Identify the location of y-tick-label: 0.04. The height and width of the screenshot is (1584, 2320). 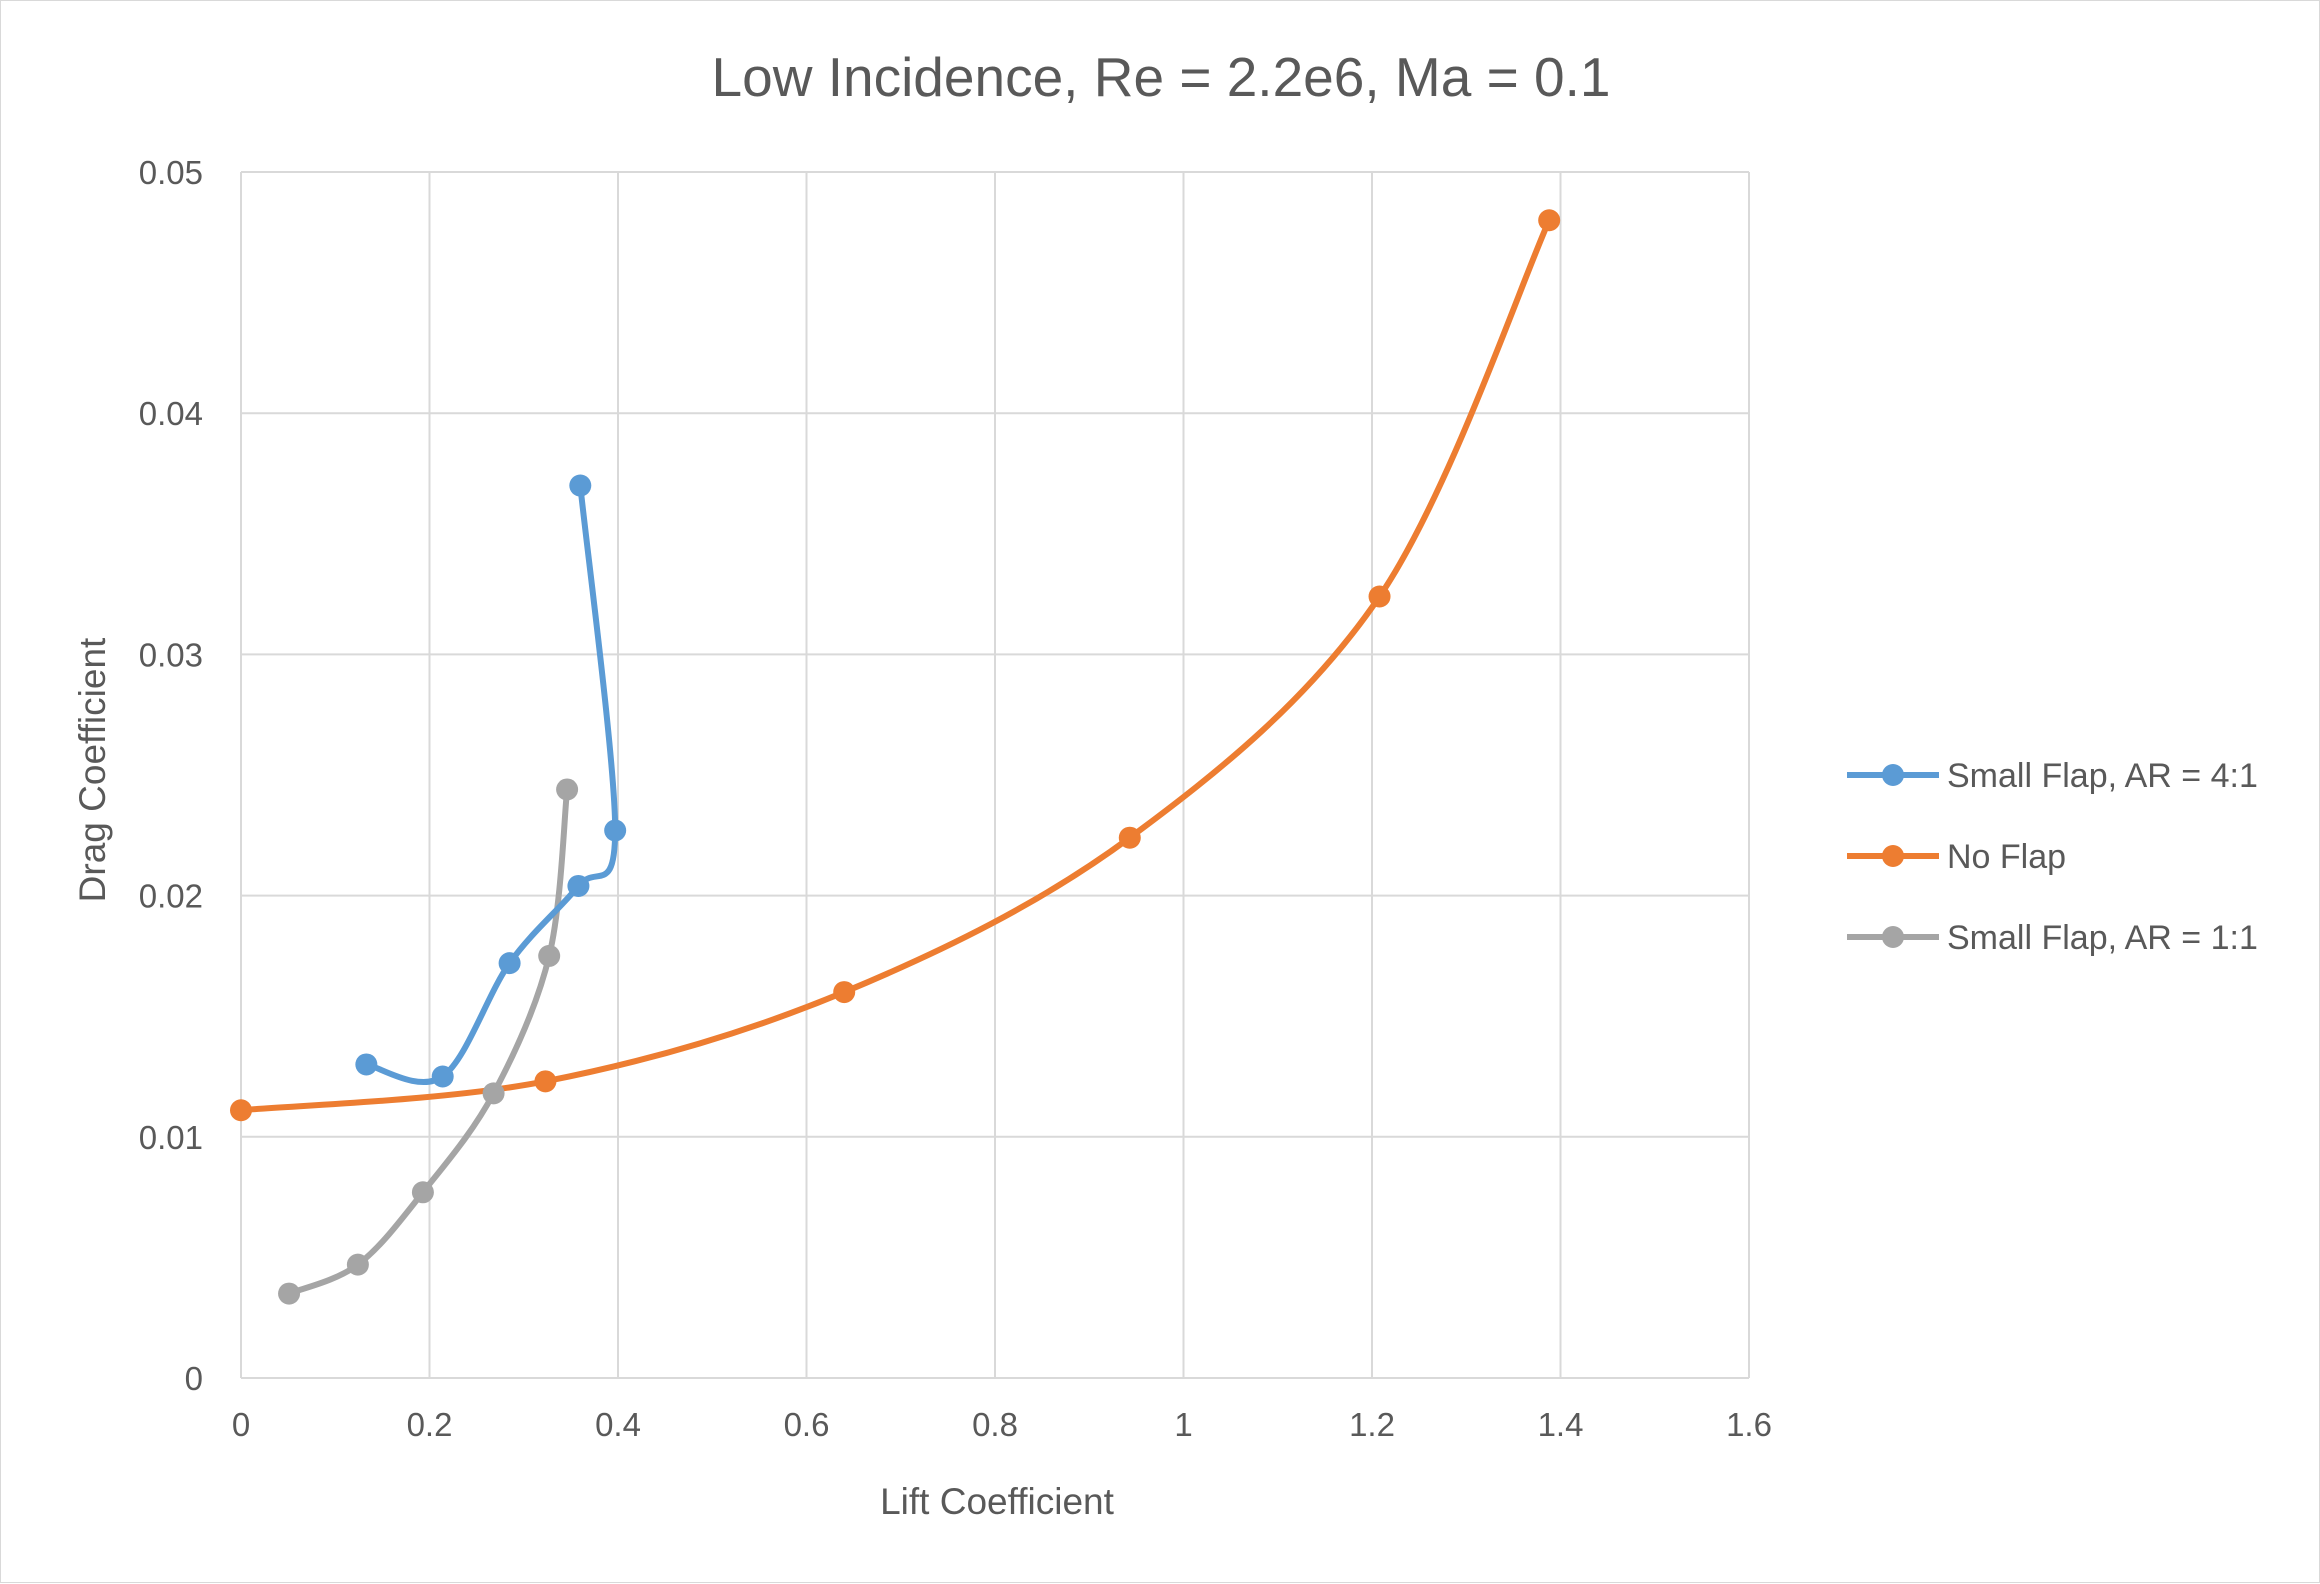
(171, 413).